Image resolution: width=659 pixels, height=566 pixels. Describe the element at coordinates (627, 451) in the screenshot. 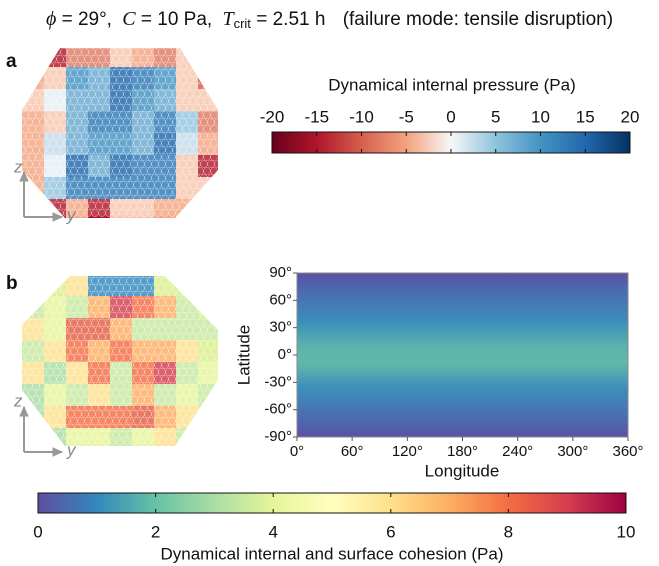

I see `x-tick-label: 360°` at that location.